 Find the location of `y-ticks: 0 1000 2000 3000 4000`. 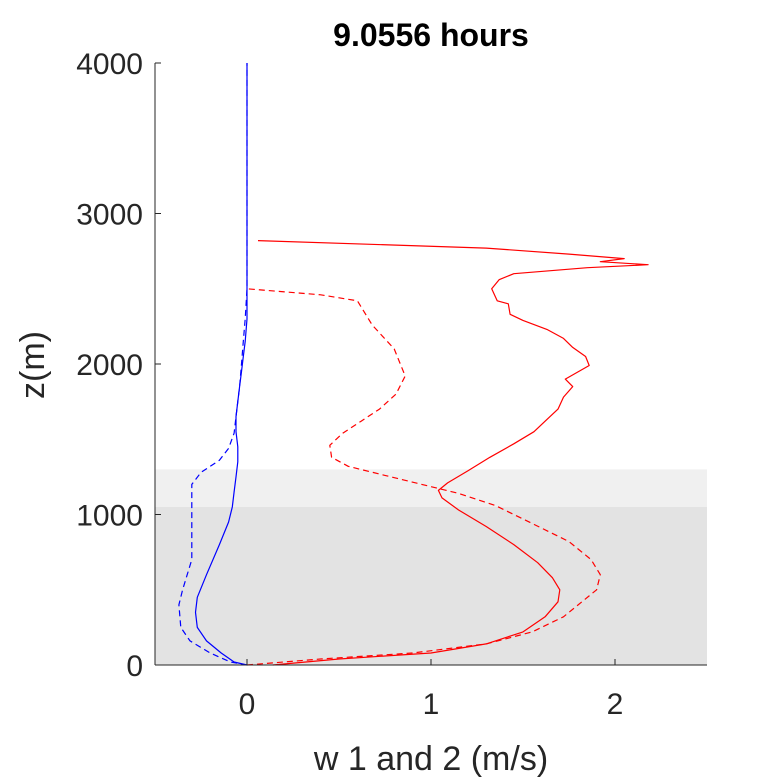

y-ticks: 0 1000 2000 3000 4000 is located at coordinates (118, 365).